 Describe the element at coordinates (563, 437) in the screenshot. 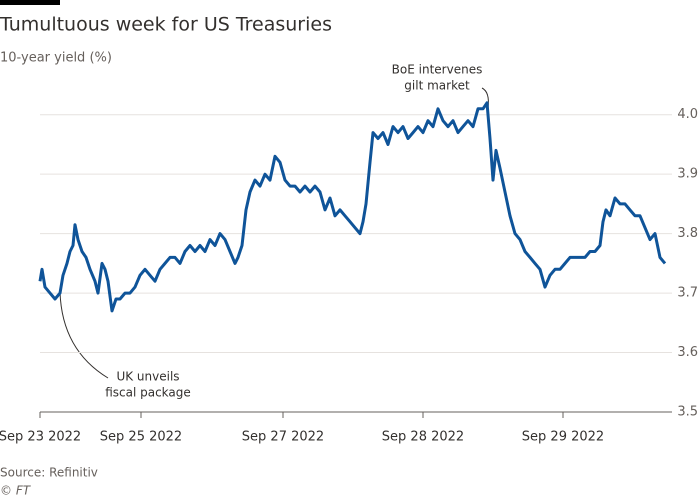

I see `x-tick-label: Sep 29 2022` at that location.